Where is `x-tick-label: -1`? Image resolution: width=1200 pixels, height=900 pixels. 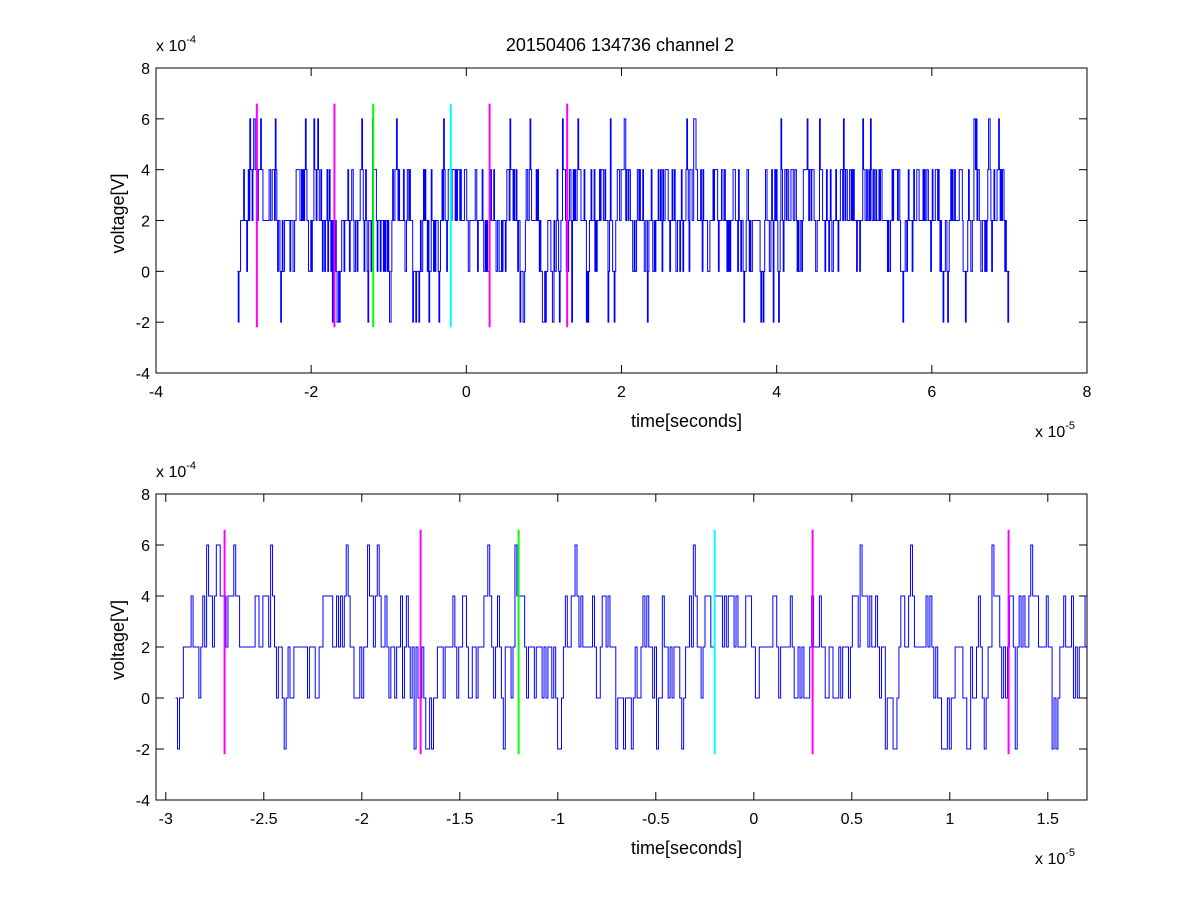 x-tick-label: -1 is located at coordinates (558, 819).